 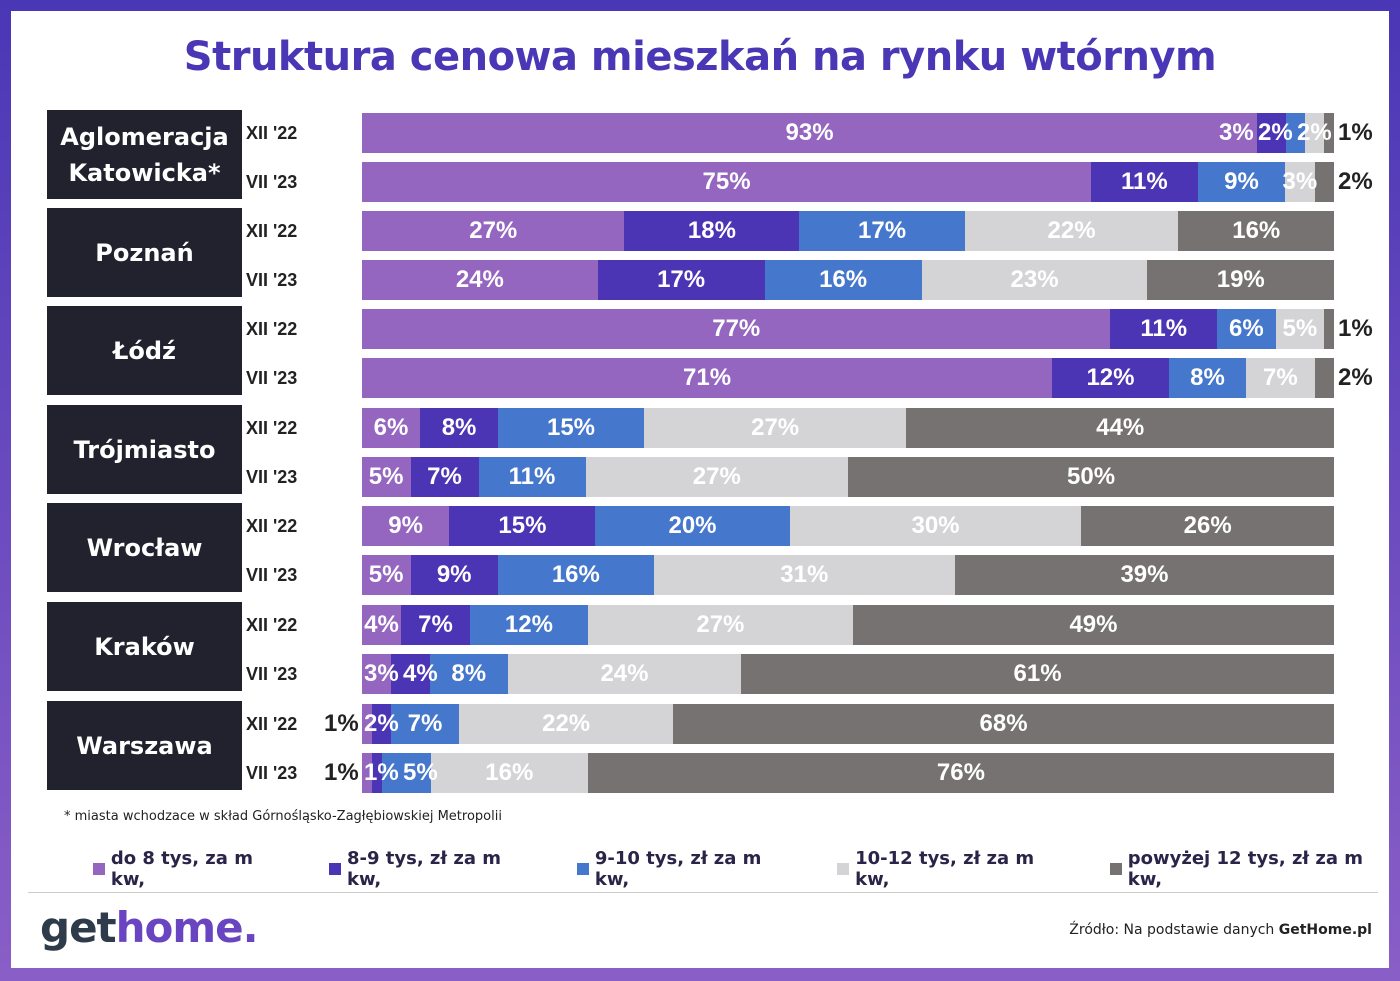 What do you see at coordinates (1207, 525) in the screenshot?
I see `data-label: 26%` at bounding box center [1207, 525].